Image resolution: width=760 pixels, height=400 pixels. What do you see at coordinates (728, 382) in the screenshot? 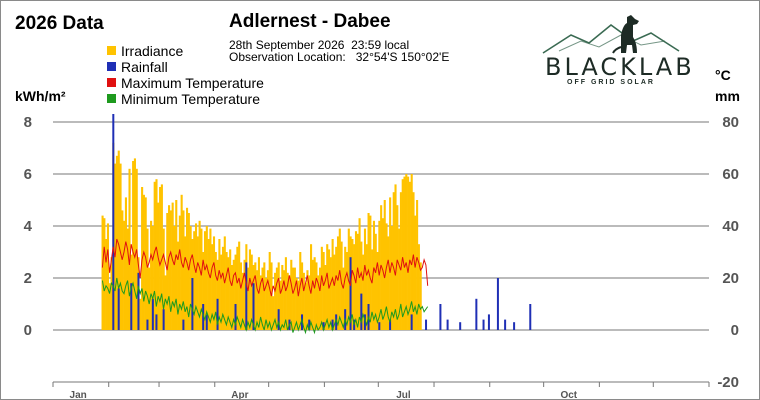
I see `right-axis-tick-label: -20` at bounding box center [728, 382].